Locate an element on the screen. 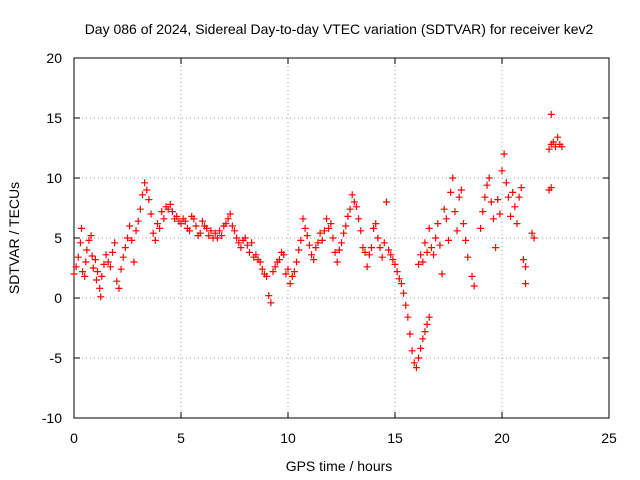 This screenshot has height=480, width=640. y-tick-label: -10 is located at coordinates (52, 418).